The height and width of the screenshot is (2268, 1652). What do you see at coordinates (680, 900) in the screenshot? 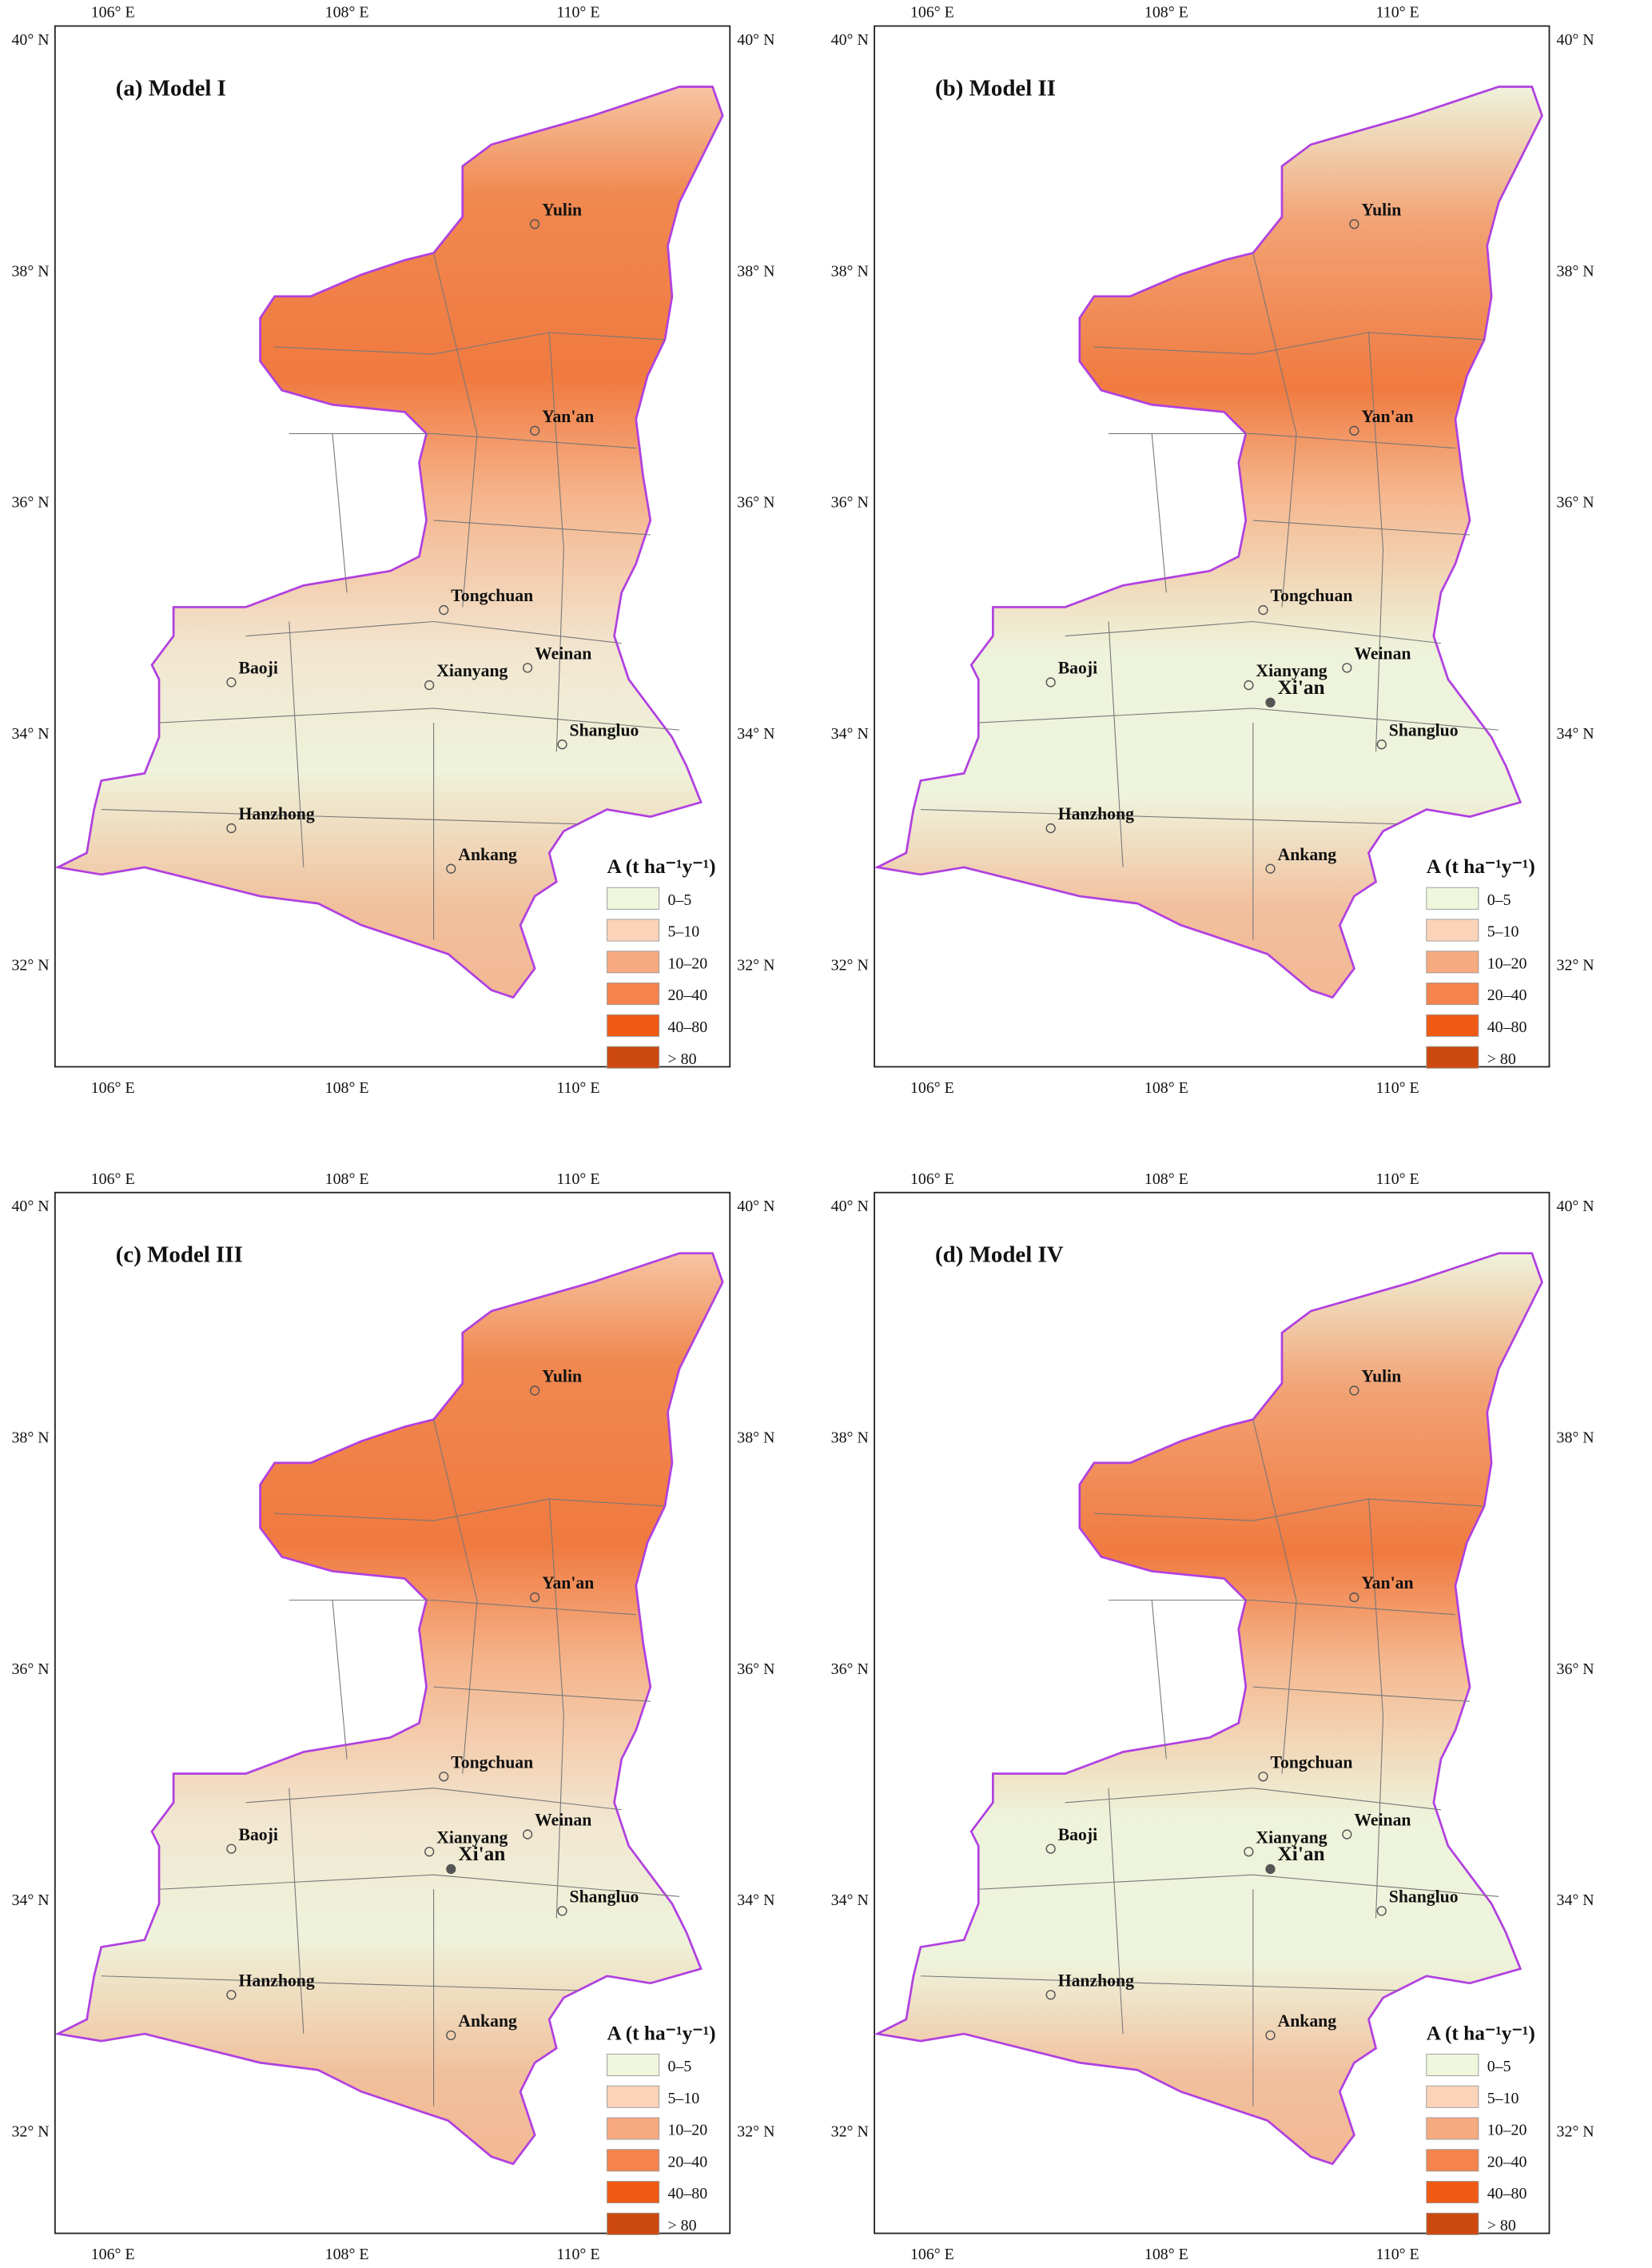
I see `legend-label: 0–5` at bounding box center [680, 900].